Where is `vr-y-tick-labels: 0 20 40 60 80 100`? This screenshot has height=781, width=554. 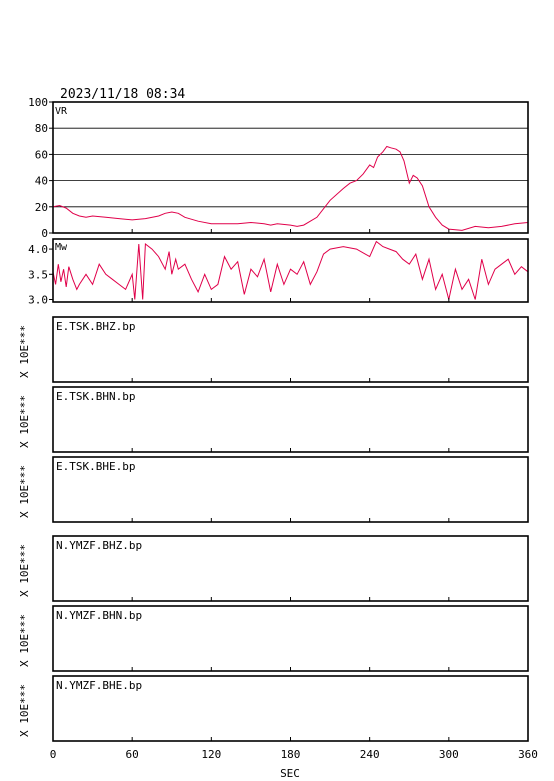
vr-y-tick-labels: 0 20 40 60 80 100 is located at coordinates (40, 168).